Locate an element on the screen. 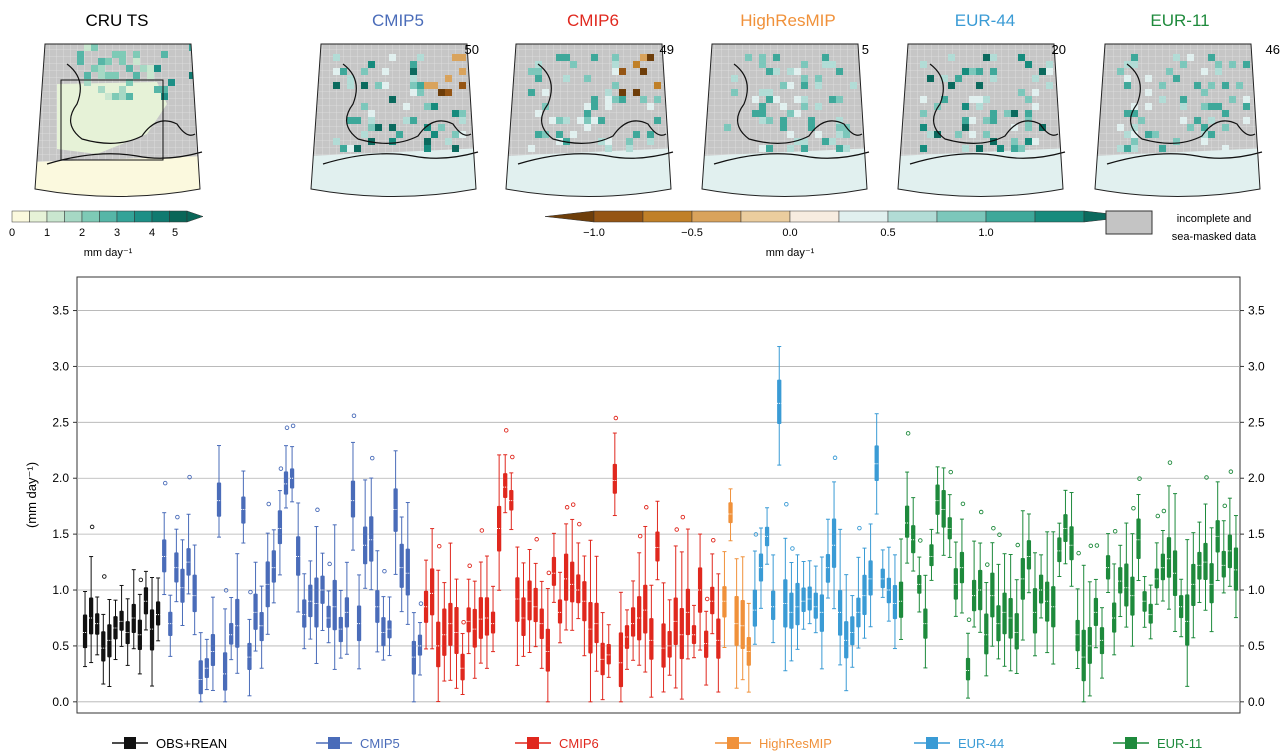  bias-tick-m10: −1.0 is located at coordinates (594, 233).